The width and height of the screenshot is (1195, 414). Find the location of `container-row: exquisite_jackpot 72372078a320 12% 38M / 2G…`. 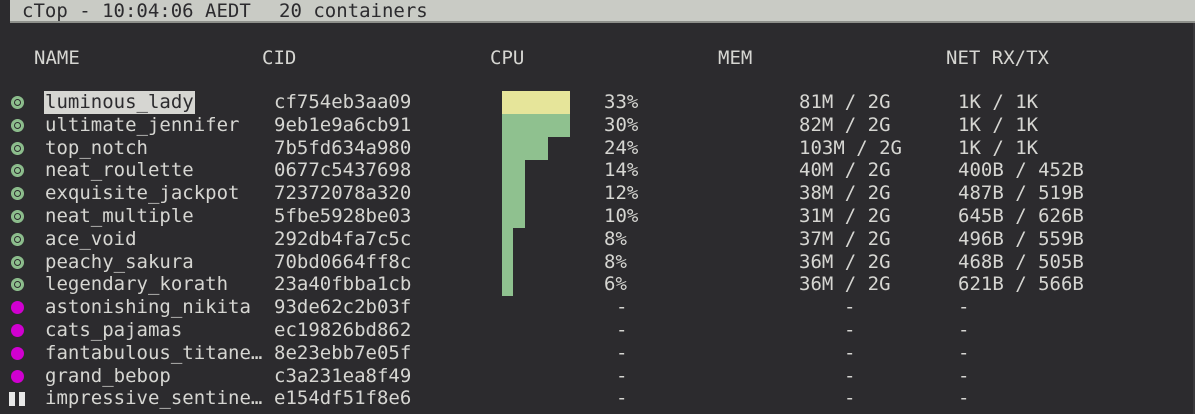

container-row: exquisite_jackpot 72372078a320 12% 38M / 2G… is located at coordinates (597, 194).